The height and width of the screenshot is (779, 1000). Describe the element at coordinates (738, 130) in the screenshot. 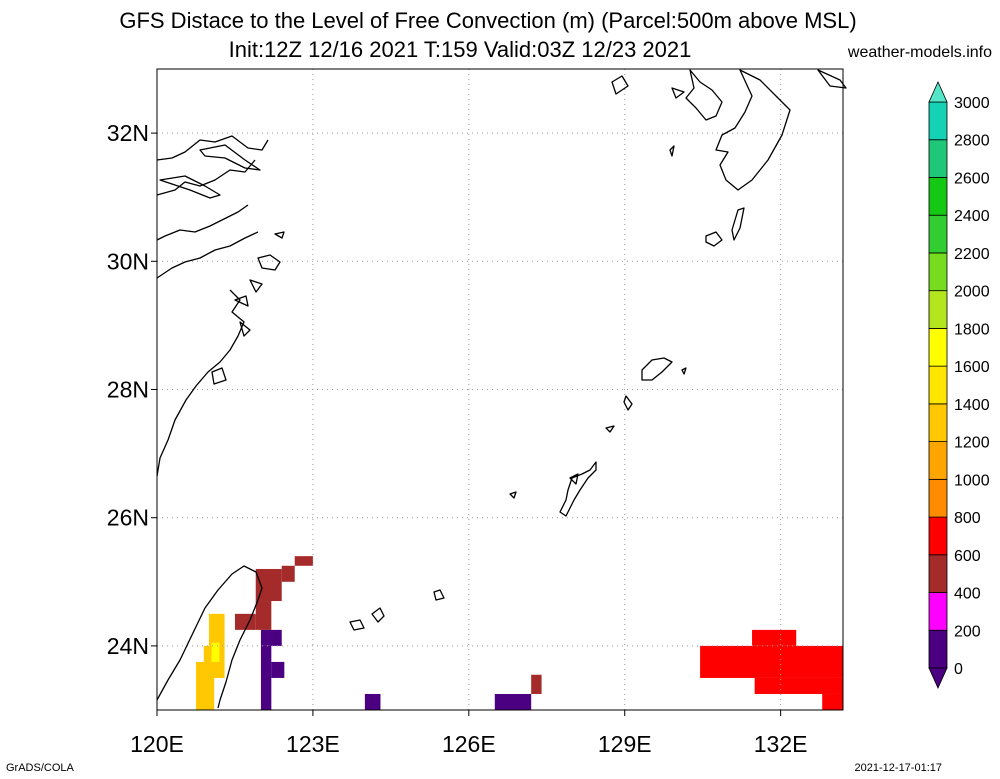

I see `kyushu-coast` at that location.